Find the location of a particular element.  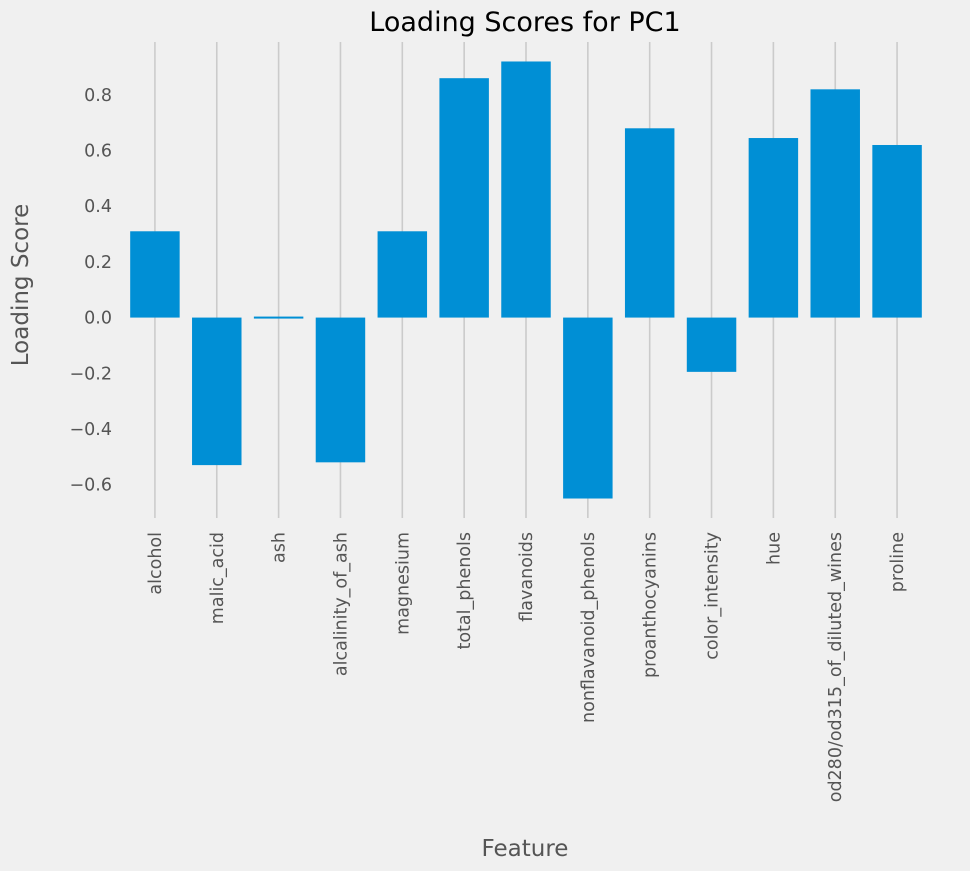

bar-flavanoids is located at coordinates (526, 189).